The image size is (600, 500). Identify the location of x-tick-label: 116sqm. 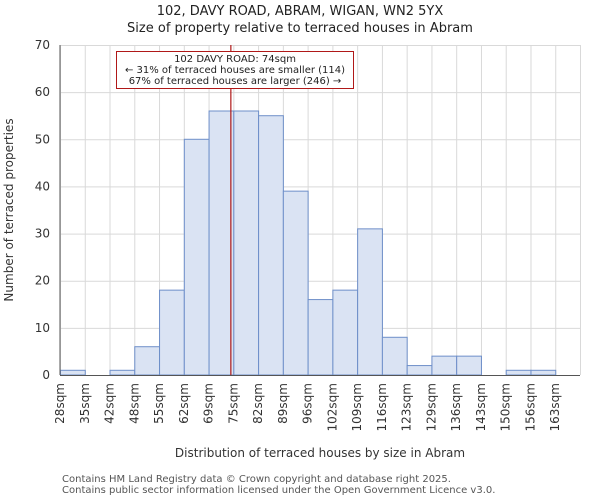
(382, 407).